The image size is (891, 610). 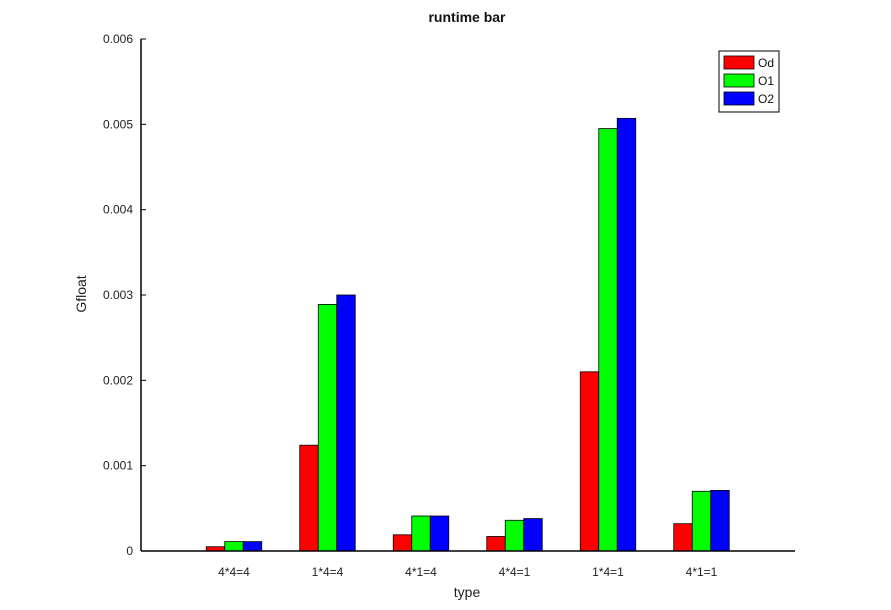 What do you see at coordinates (118, 466) in the screenshot?
I see `y-tick-label: 0.001` at bounding box center [118, 466].